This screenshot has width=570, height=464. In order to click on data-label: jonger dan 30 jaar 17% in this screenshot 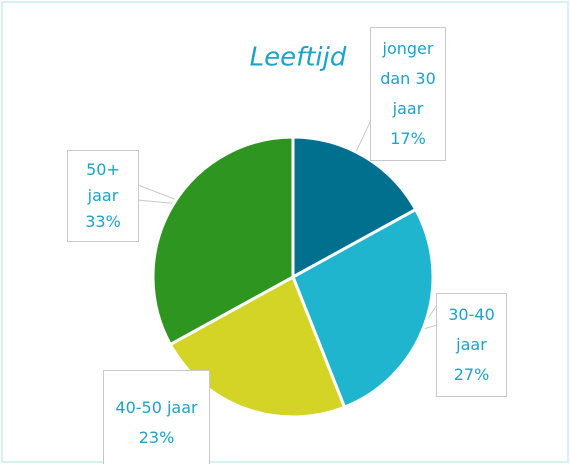, I will do `click(408, 94)`.